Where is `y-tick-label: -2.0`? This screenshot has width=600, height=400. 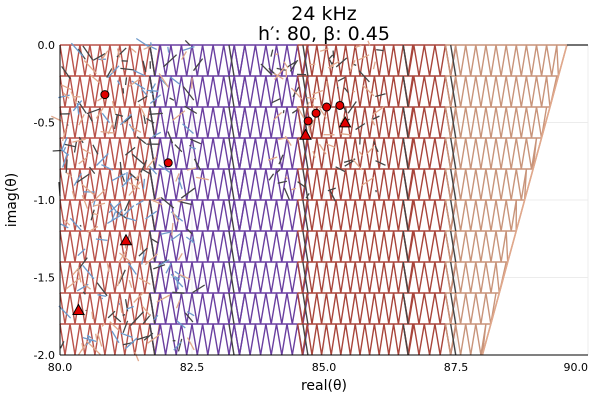
y-tick-label: -2.0 is located at coordinates (44, 355).